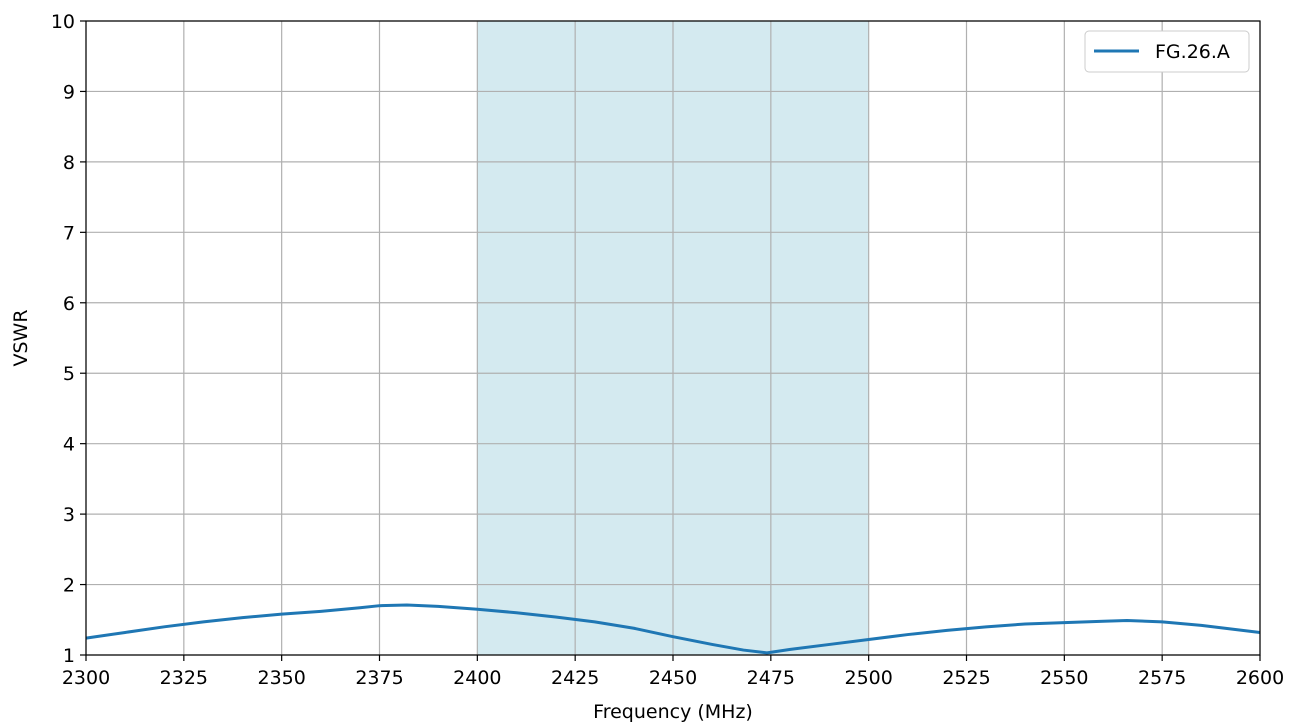  Describe the element at coordinates (21, 337) in the screenshot. I see `y-axis-label: VSWR` at that location.